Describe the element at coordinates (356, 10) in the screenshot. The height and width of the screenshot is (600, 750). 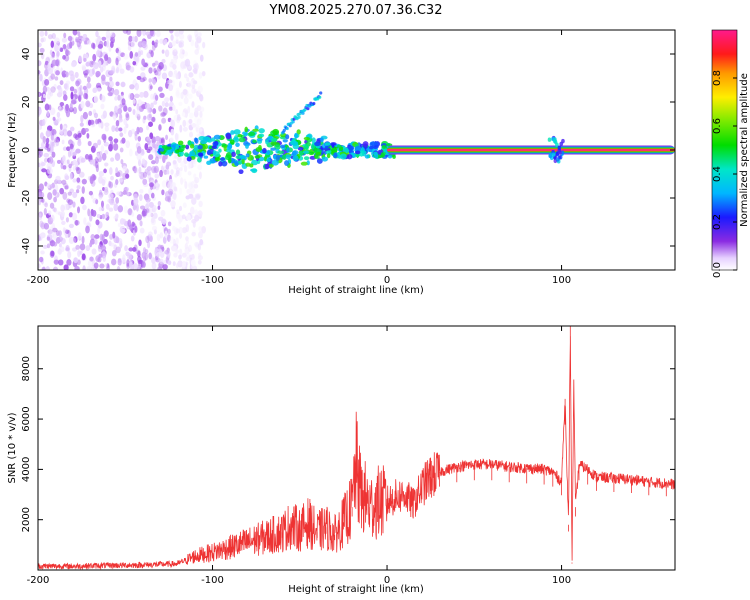
I see `figure-title: YM08.2025.270.07.36.C32` at that location.